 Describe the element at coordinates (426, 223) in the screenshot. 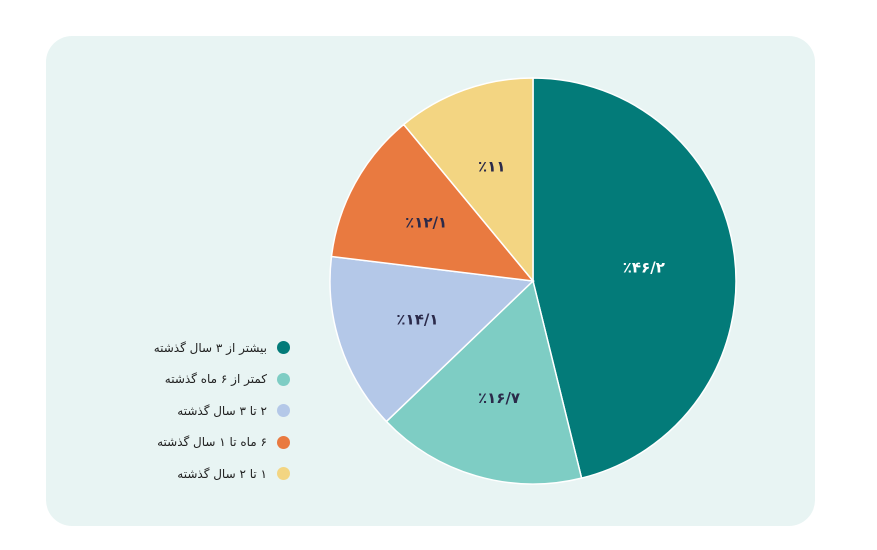

I see `slice-label-3: ٪۱۲/۱` at that location.